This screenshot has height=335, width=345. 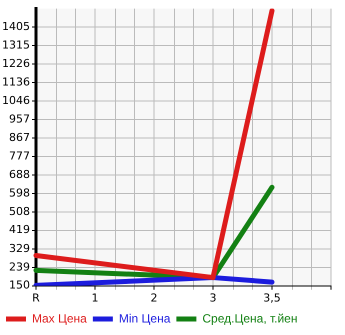 I want to click on y-tick-label: 957, so click(x=19, y=119).